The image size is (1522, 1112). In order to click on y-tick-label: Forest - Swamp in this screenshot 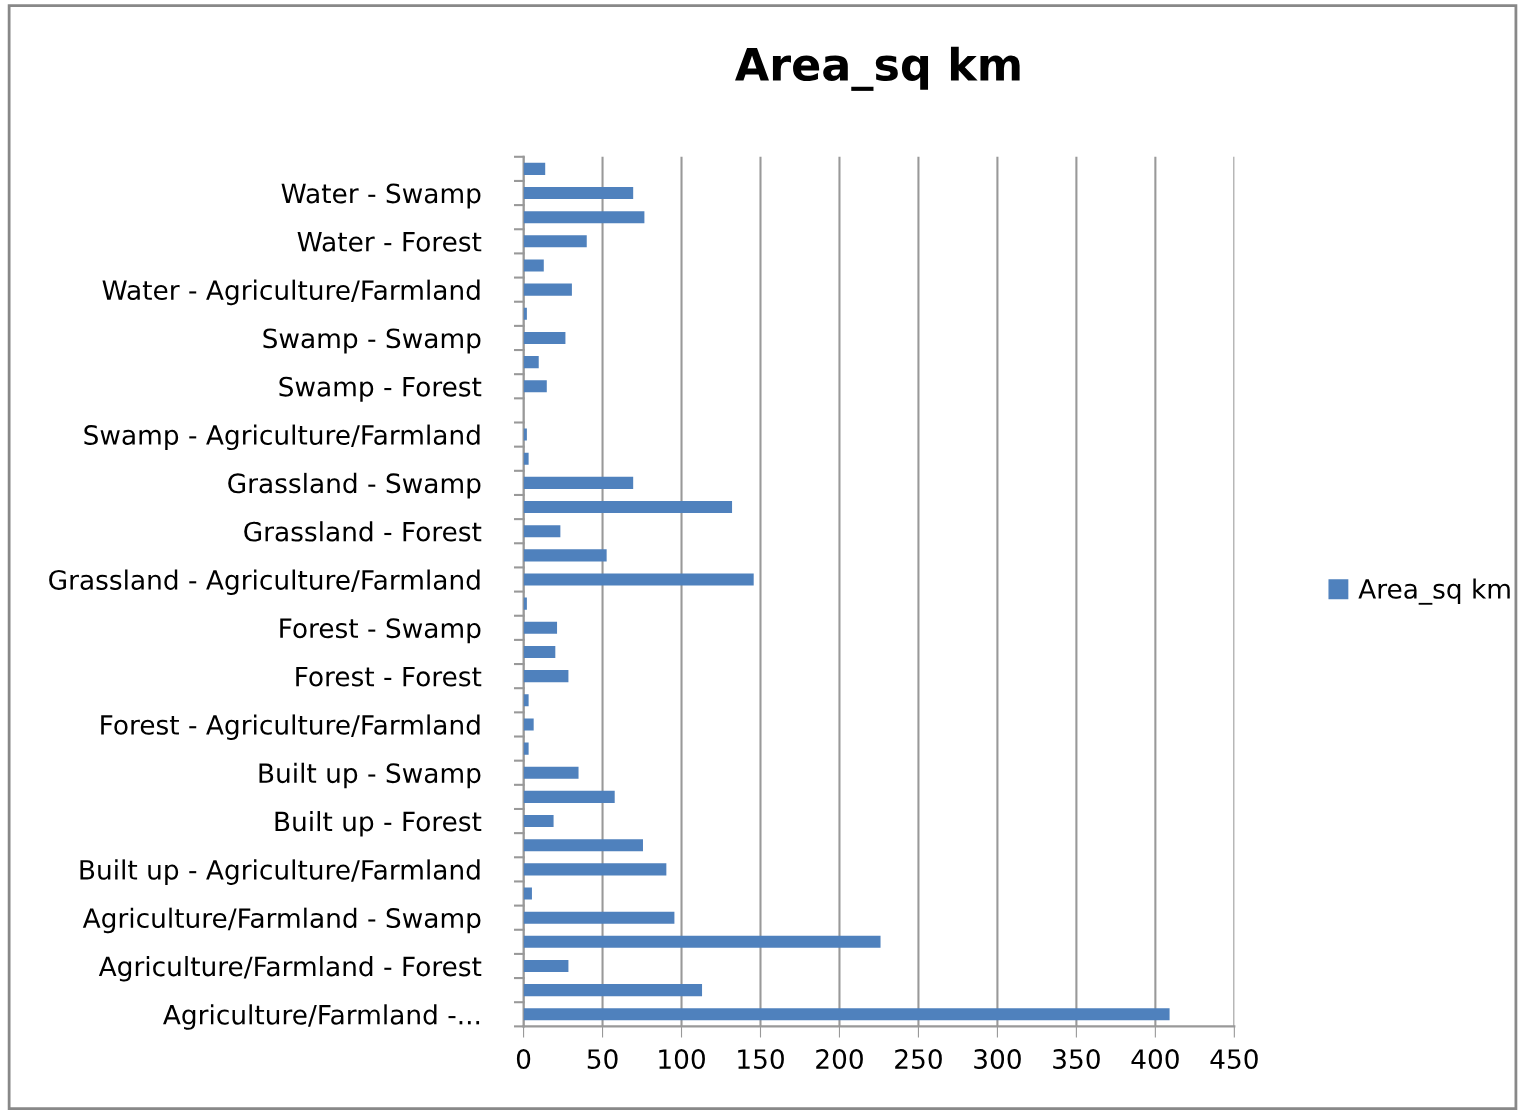, I will do `click(380, 631)`.